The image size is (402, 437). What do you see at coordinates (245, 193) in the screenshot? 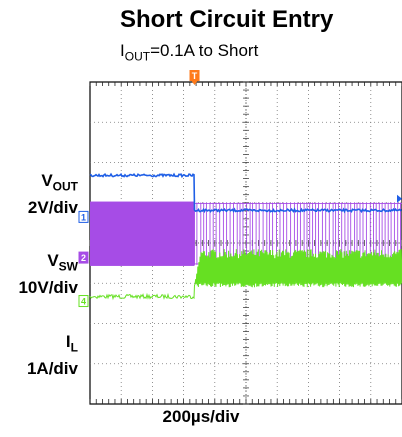
I see `vout-trace` at bounding box center [245, 193].